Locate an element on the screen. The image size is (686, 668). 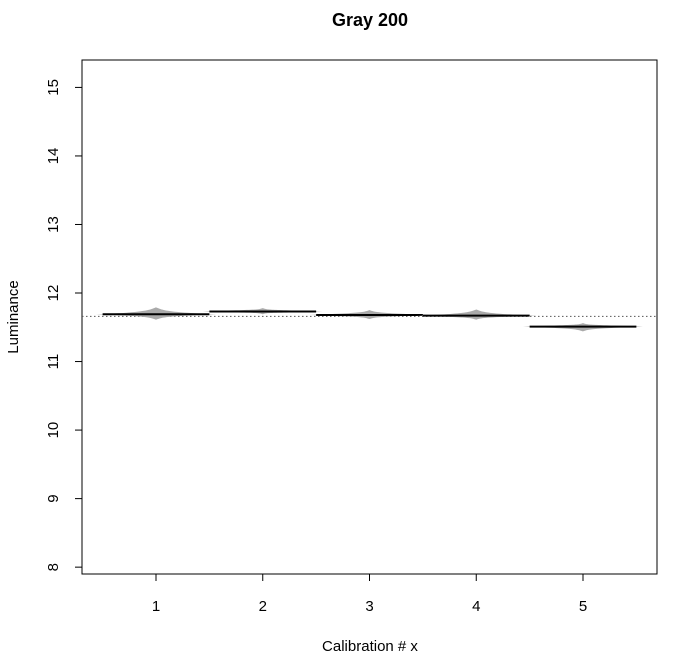
y-tick-label: 13 is located at coordinates (53, 224).